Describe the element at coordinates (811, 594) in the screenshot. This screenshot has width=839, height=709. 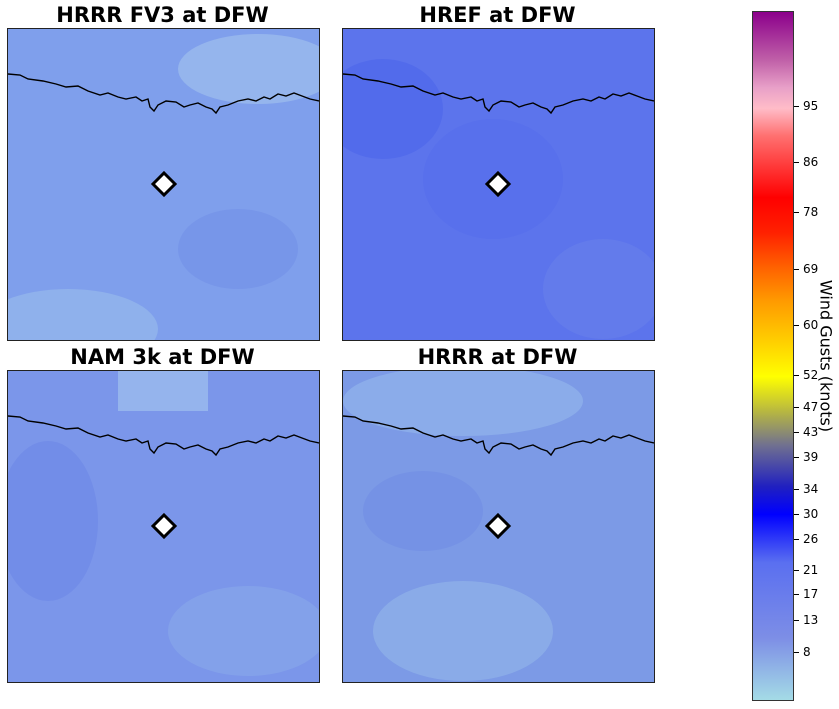
I see `colorbar-tick-label: 17` at that location.